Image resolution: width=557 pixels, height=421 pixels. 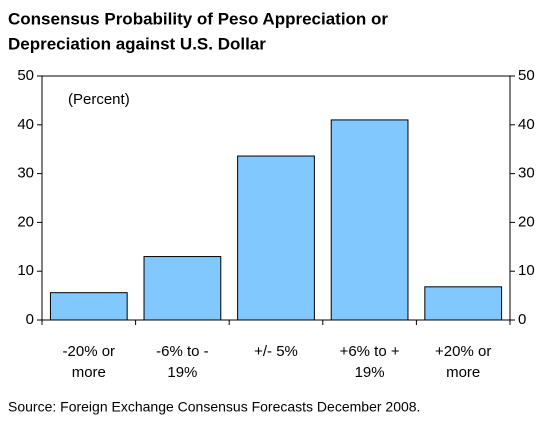 What do you see at coordinates (99, 99) in the screenshot?
I see `annotation: (Percent)` at bounding box center [99, 99].